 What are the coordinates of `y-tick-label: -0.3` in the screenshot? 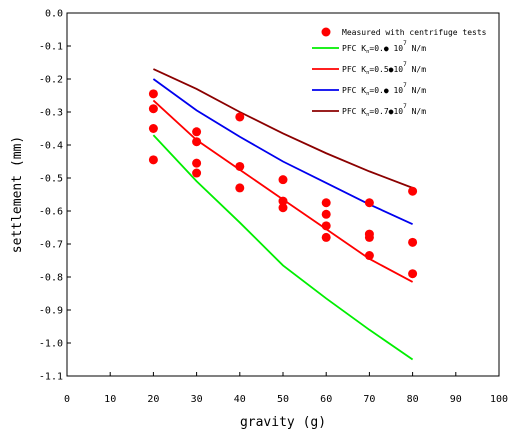 It's located at (51, 113).